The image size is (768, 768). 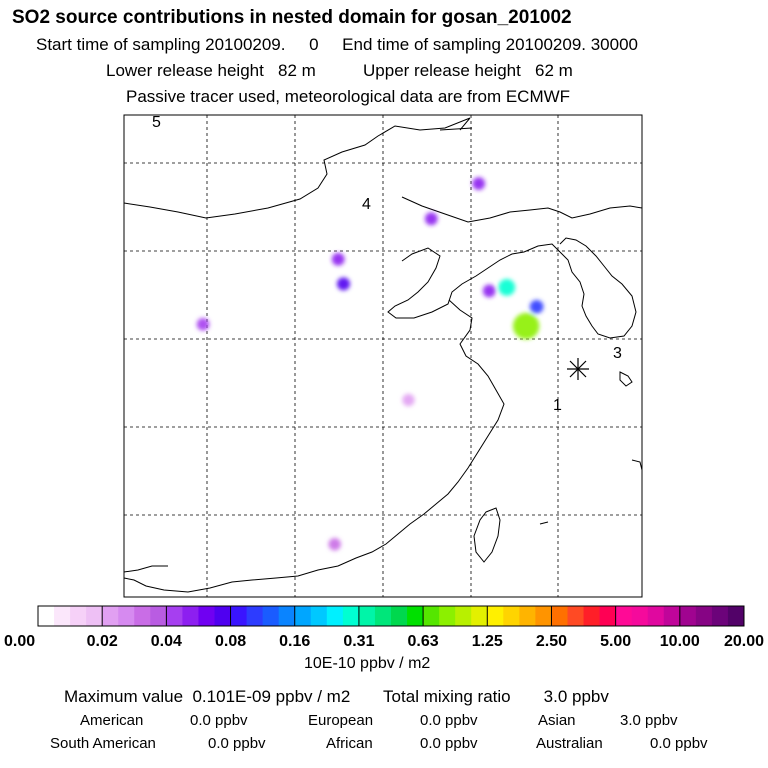 What do you see at coordinates (341, 720) in the screenshot?
I see `region-label: European` at bounding box center [341, 720].